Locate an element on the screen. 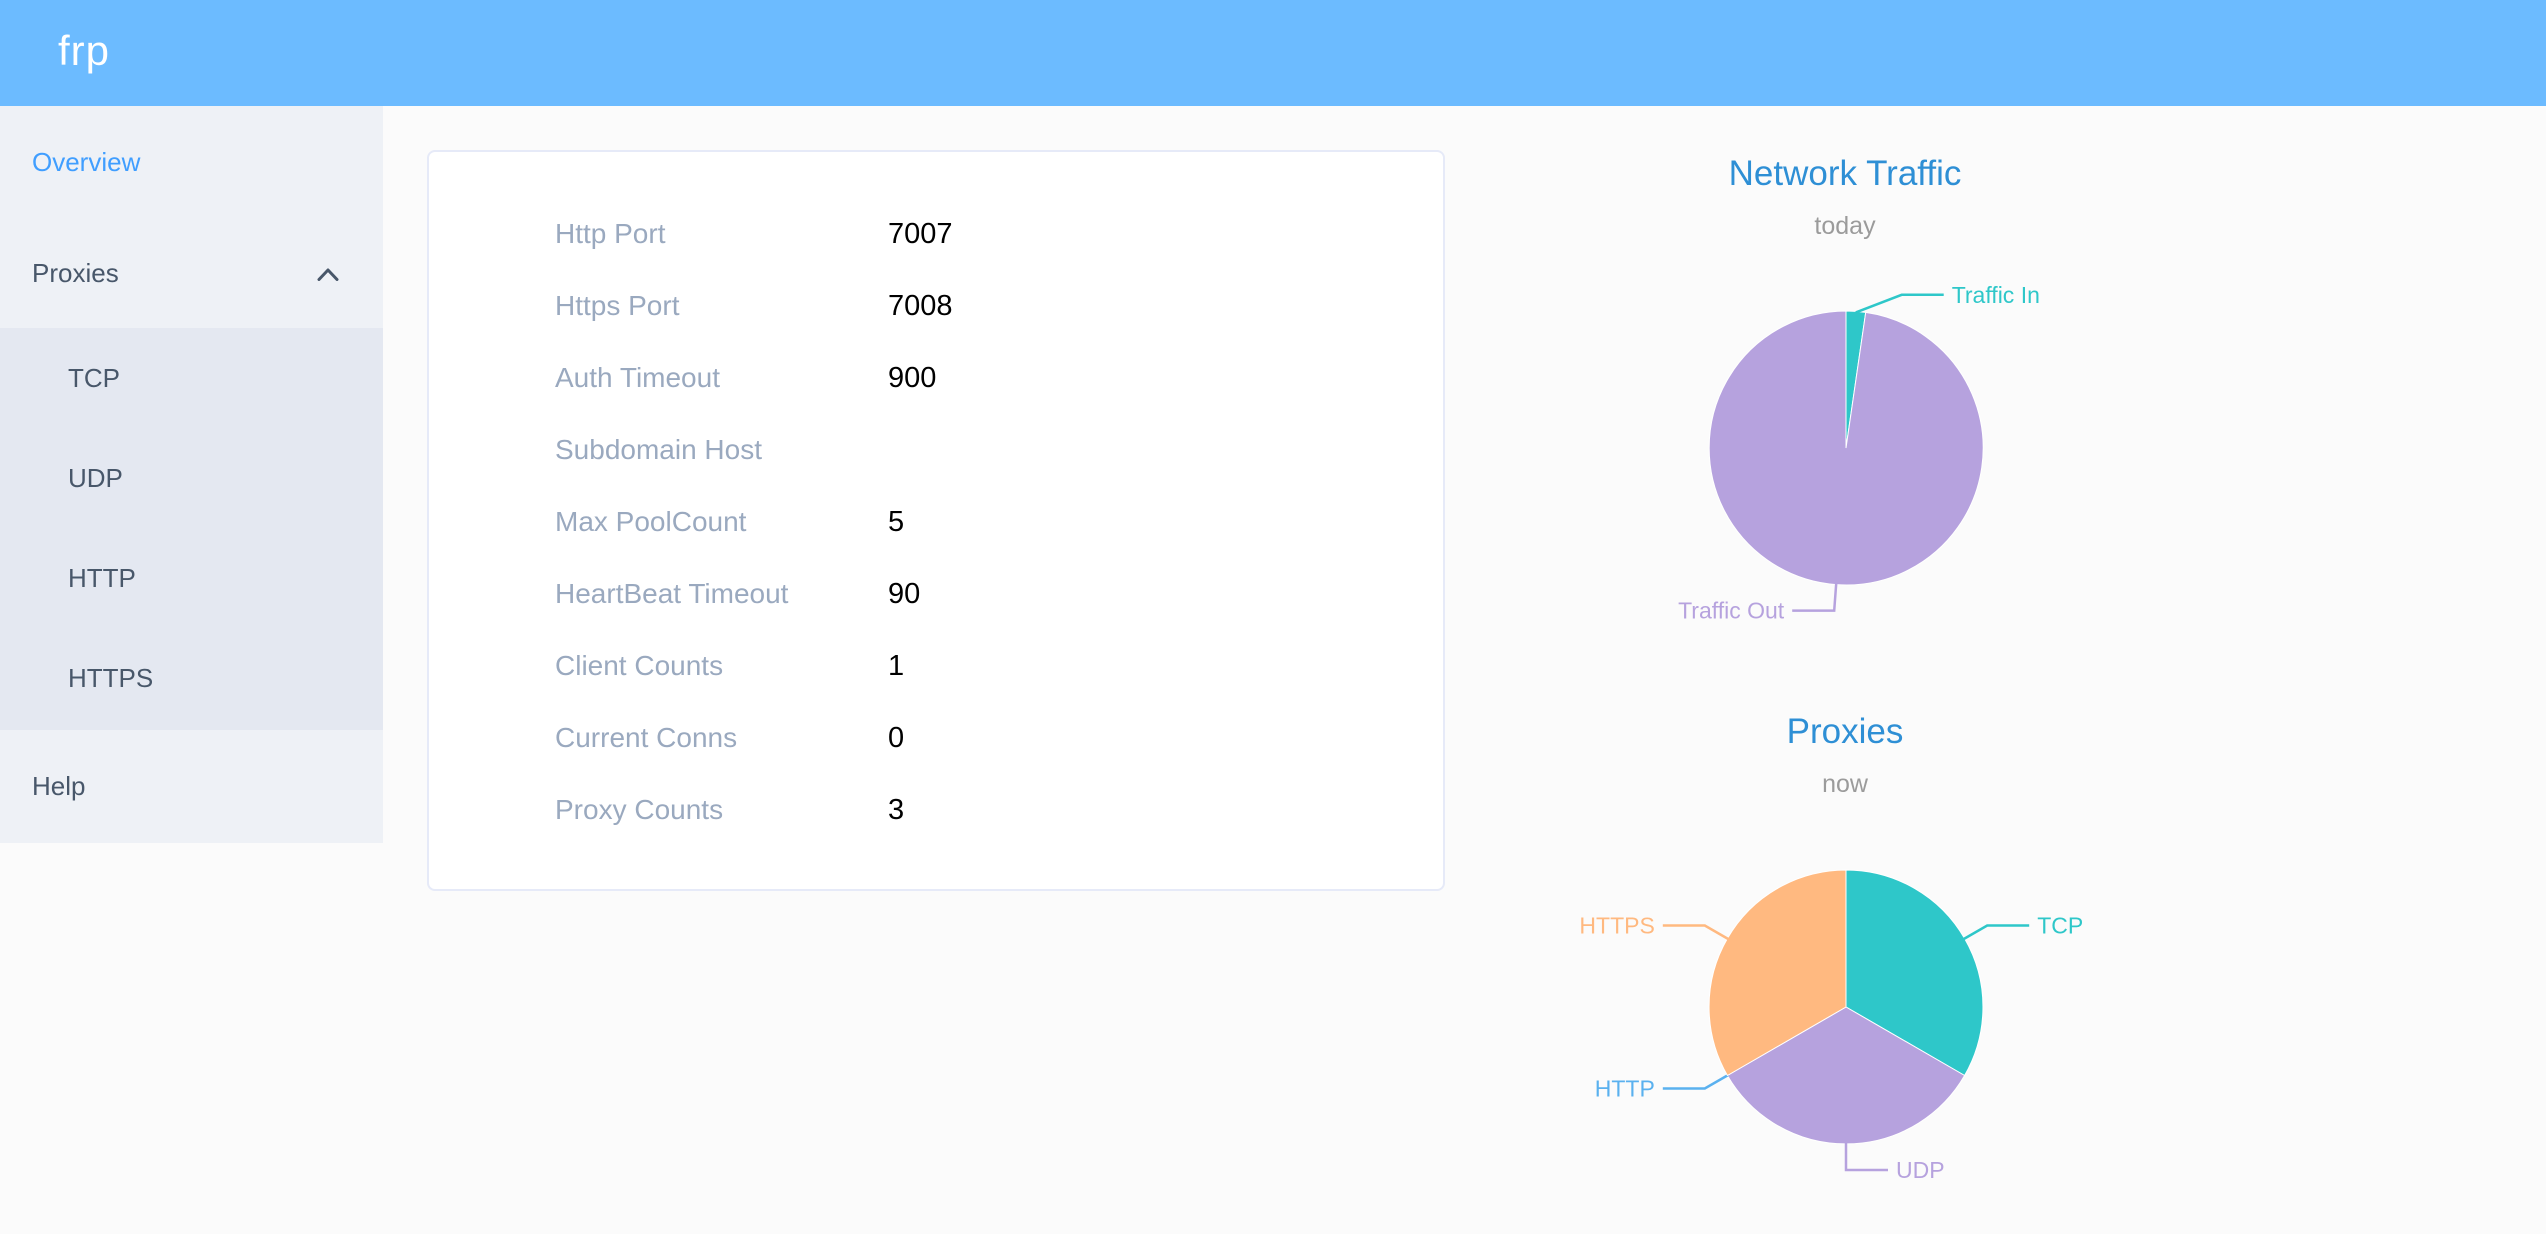 This screenshot has width=2546, height=1234. sidebar-item-tcp: TCP is located at coordinates (191, 378).